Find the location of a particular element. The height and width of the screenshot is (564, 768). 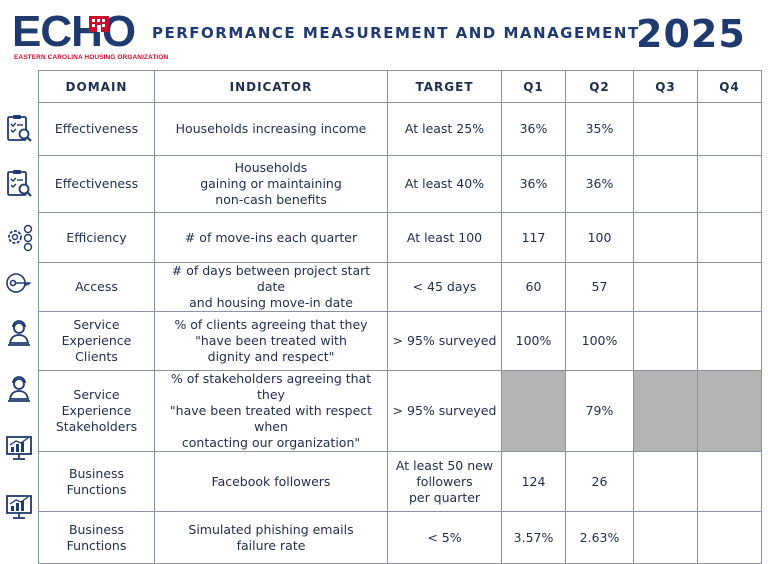

header-q2: Q2 is located at coordinates (599, 86).